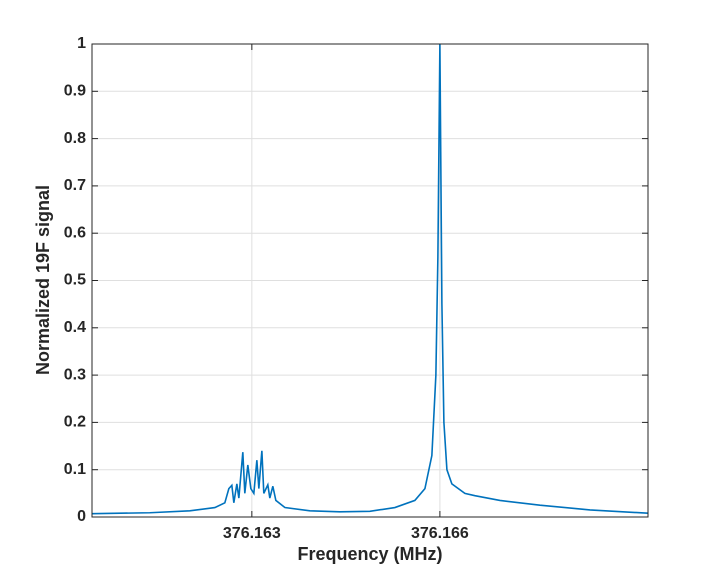 The image size is (716, 582). Describe the element at coordinates (75, 91) in the screenshot. I see `y-tick-label: 0.9` at that location.